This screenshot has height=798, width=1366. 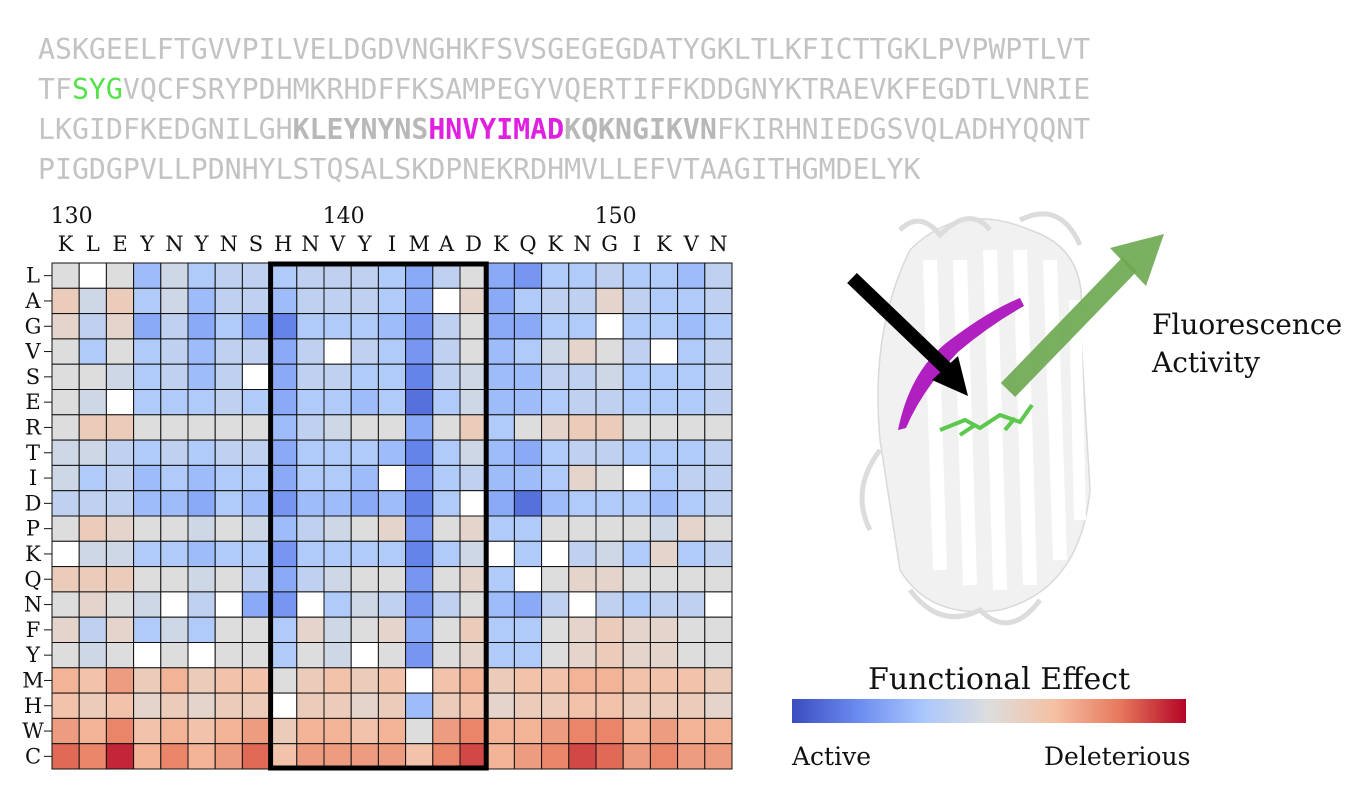 What do you see at coordinates (365, 244) in the screenshot?
I see `x-residue-label: Y` at bounding box center [365, 244].